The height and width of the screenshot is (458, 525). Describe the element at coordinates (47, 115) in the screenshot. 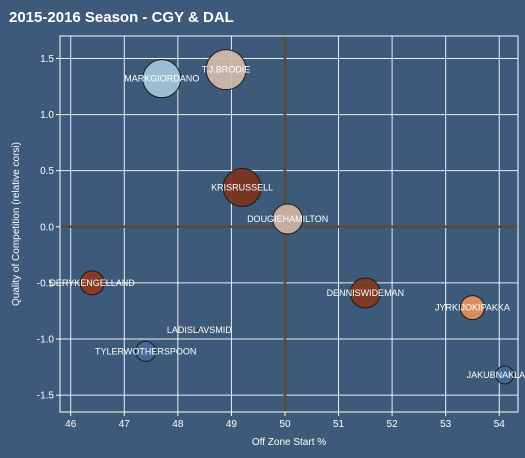

I see `y-tick-label: 1.0` at that location.